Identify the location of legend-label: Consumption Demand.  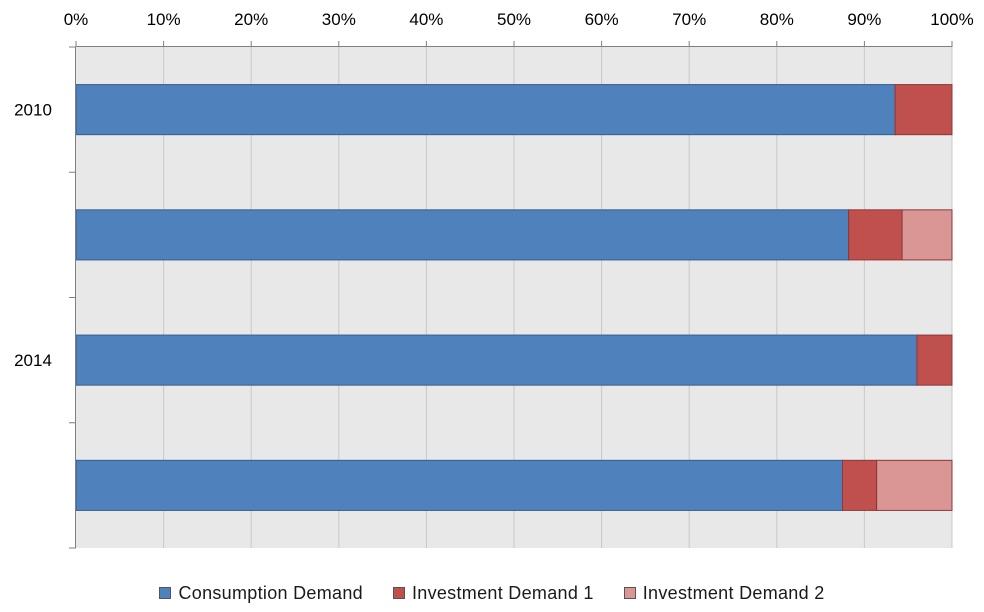
(270, 592).